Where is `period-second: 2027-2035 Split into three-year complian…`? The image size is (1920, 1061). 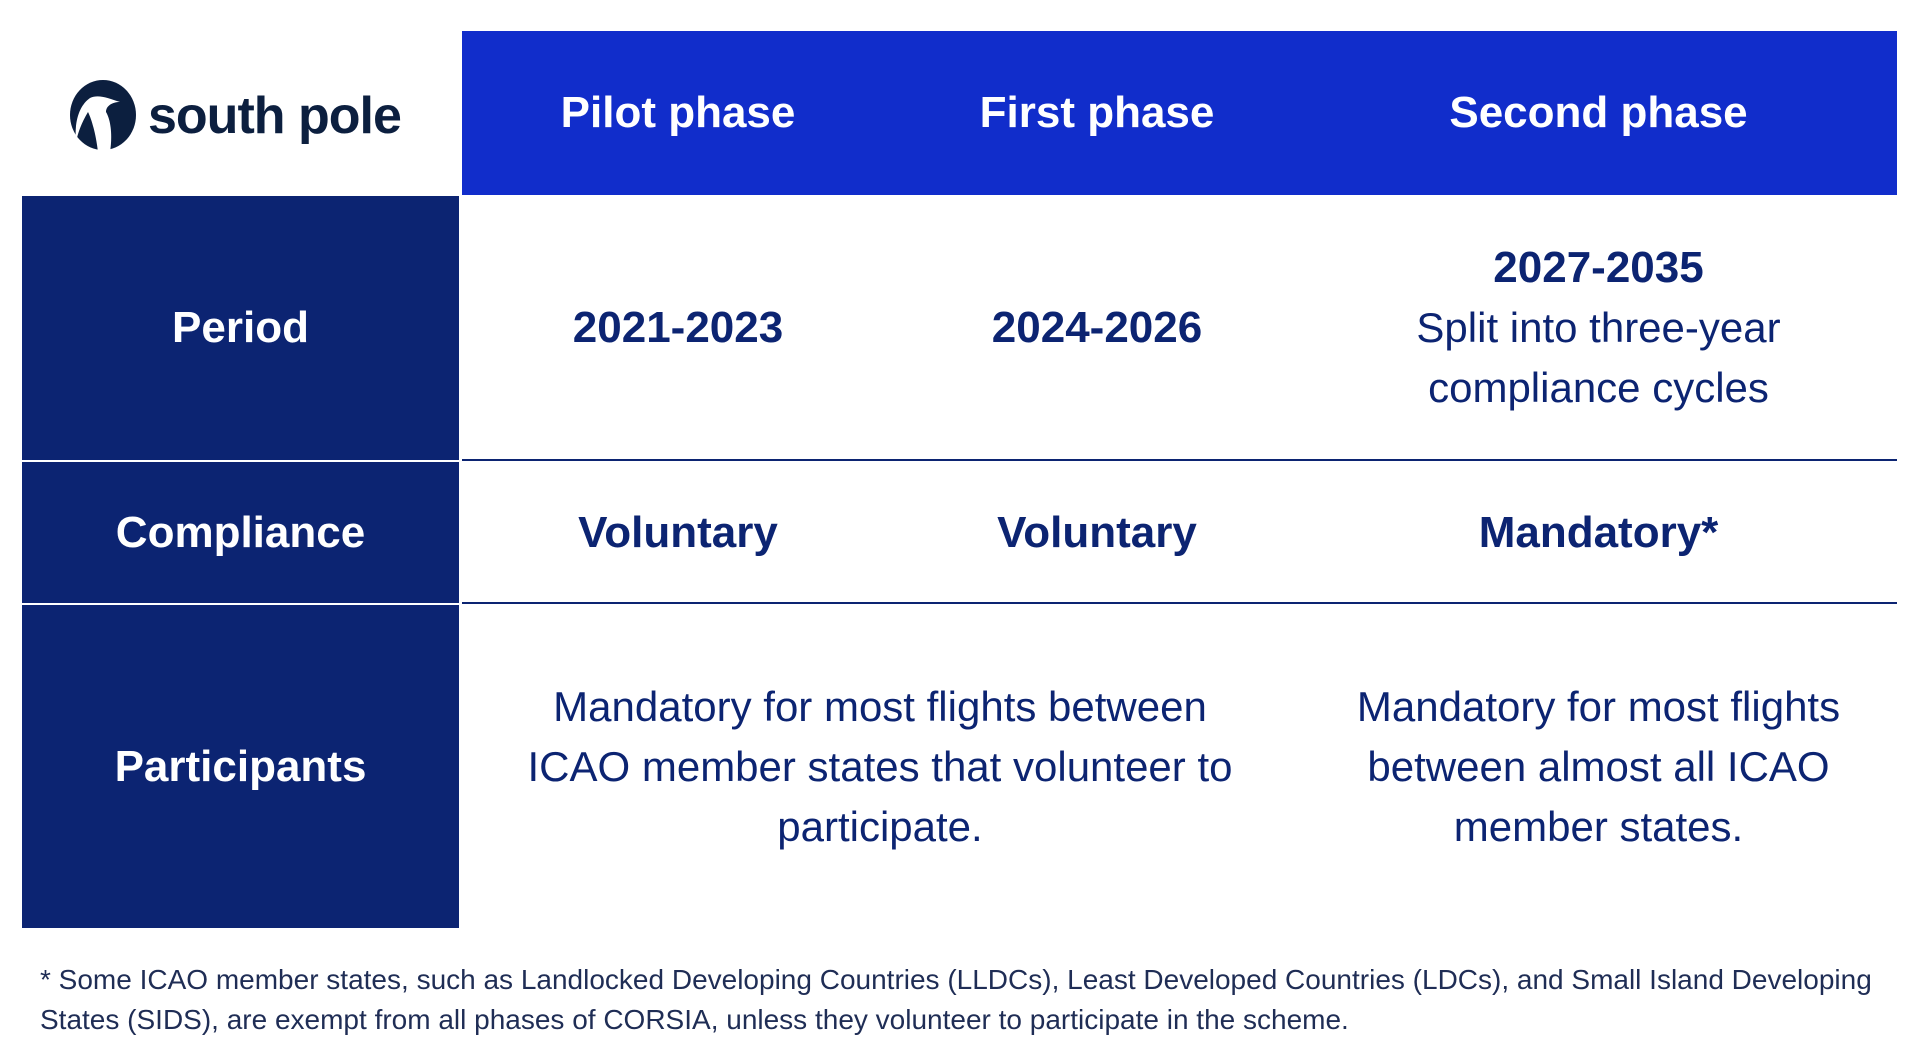 period-second: 2027-2035 Split into three-year complian… is located at coordinates (1598, 328).